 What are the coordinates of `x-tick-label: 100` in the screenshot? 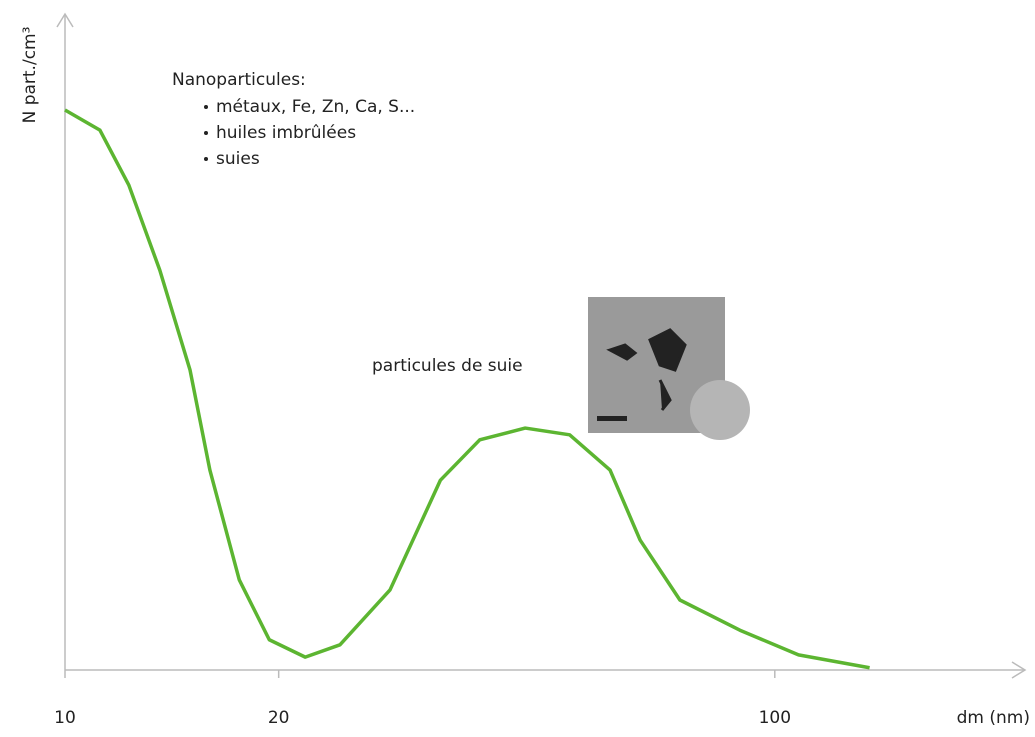 It's located at (775, 718).